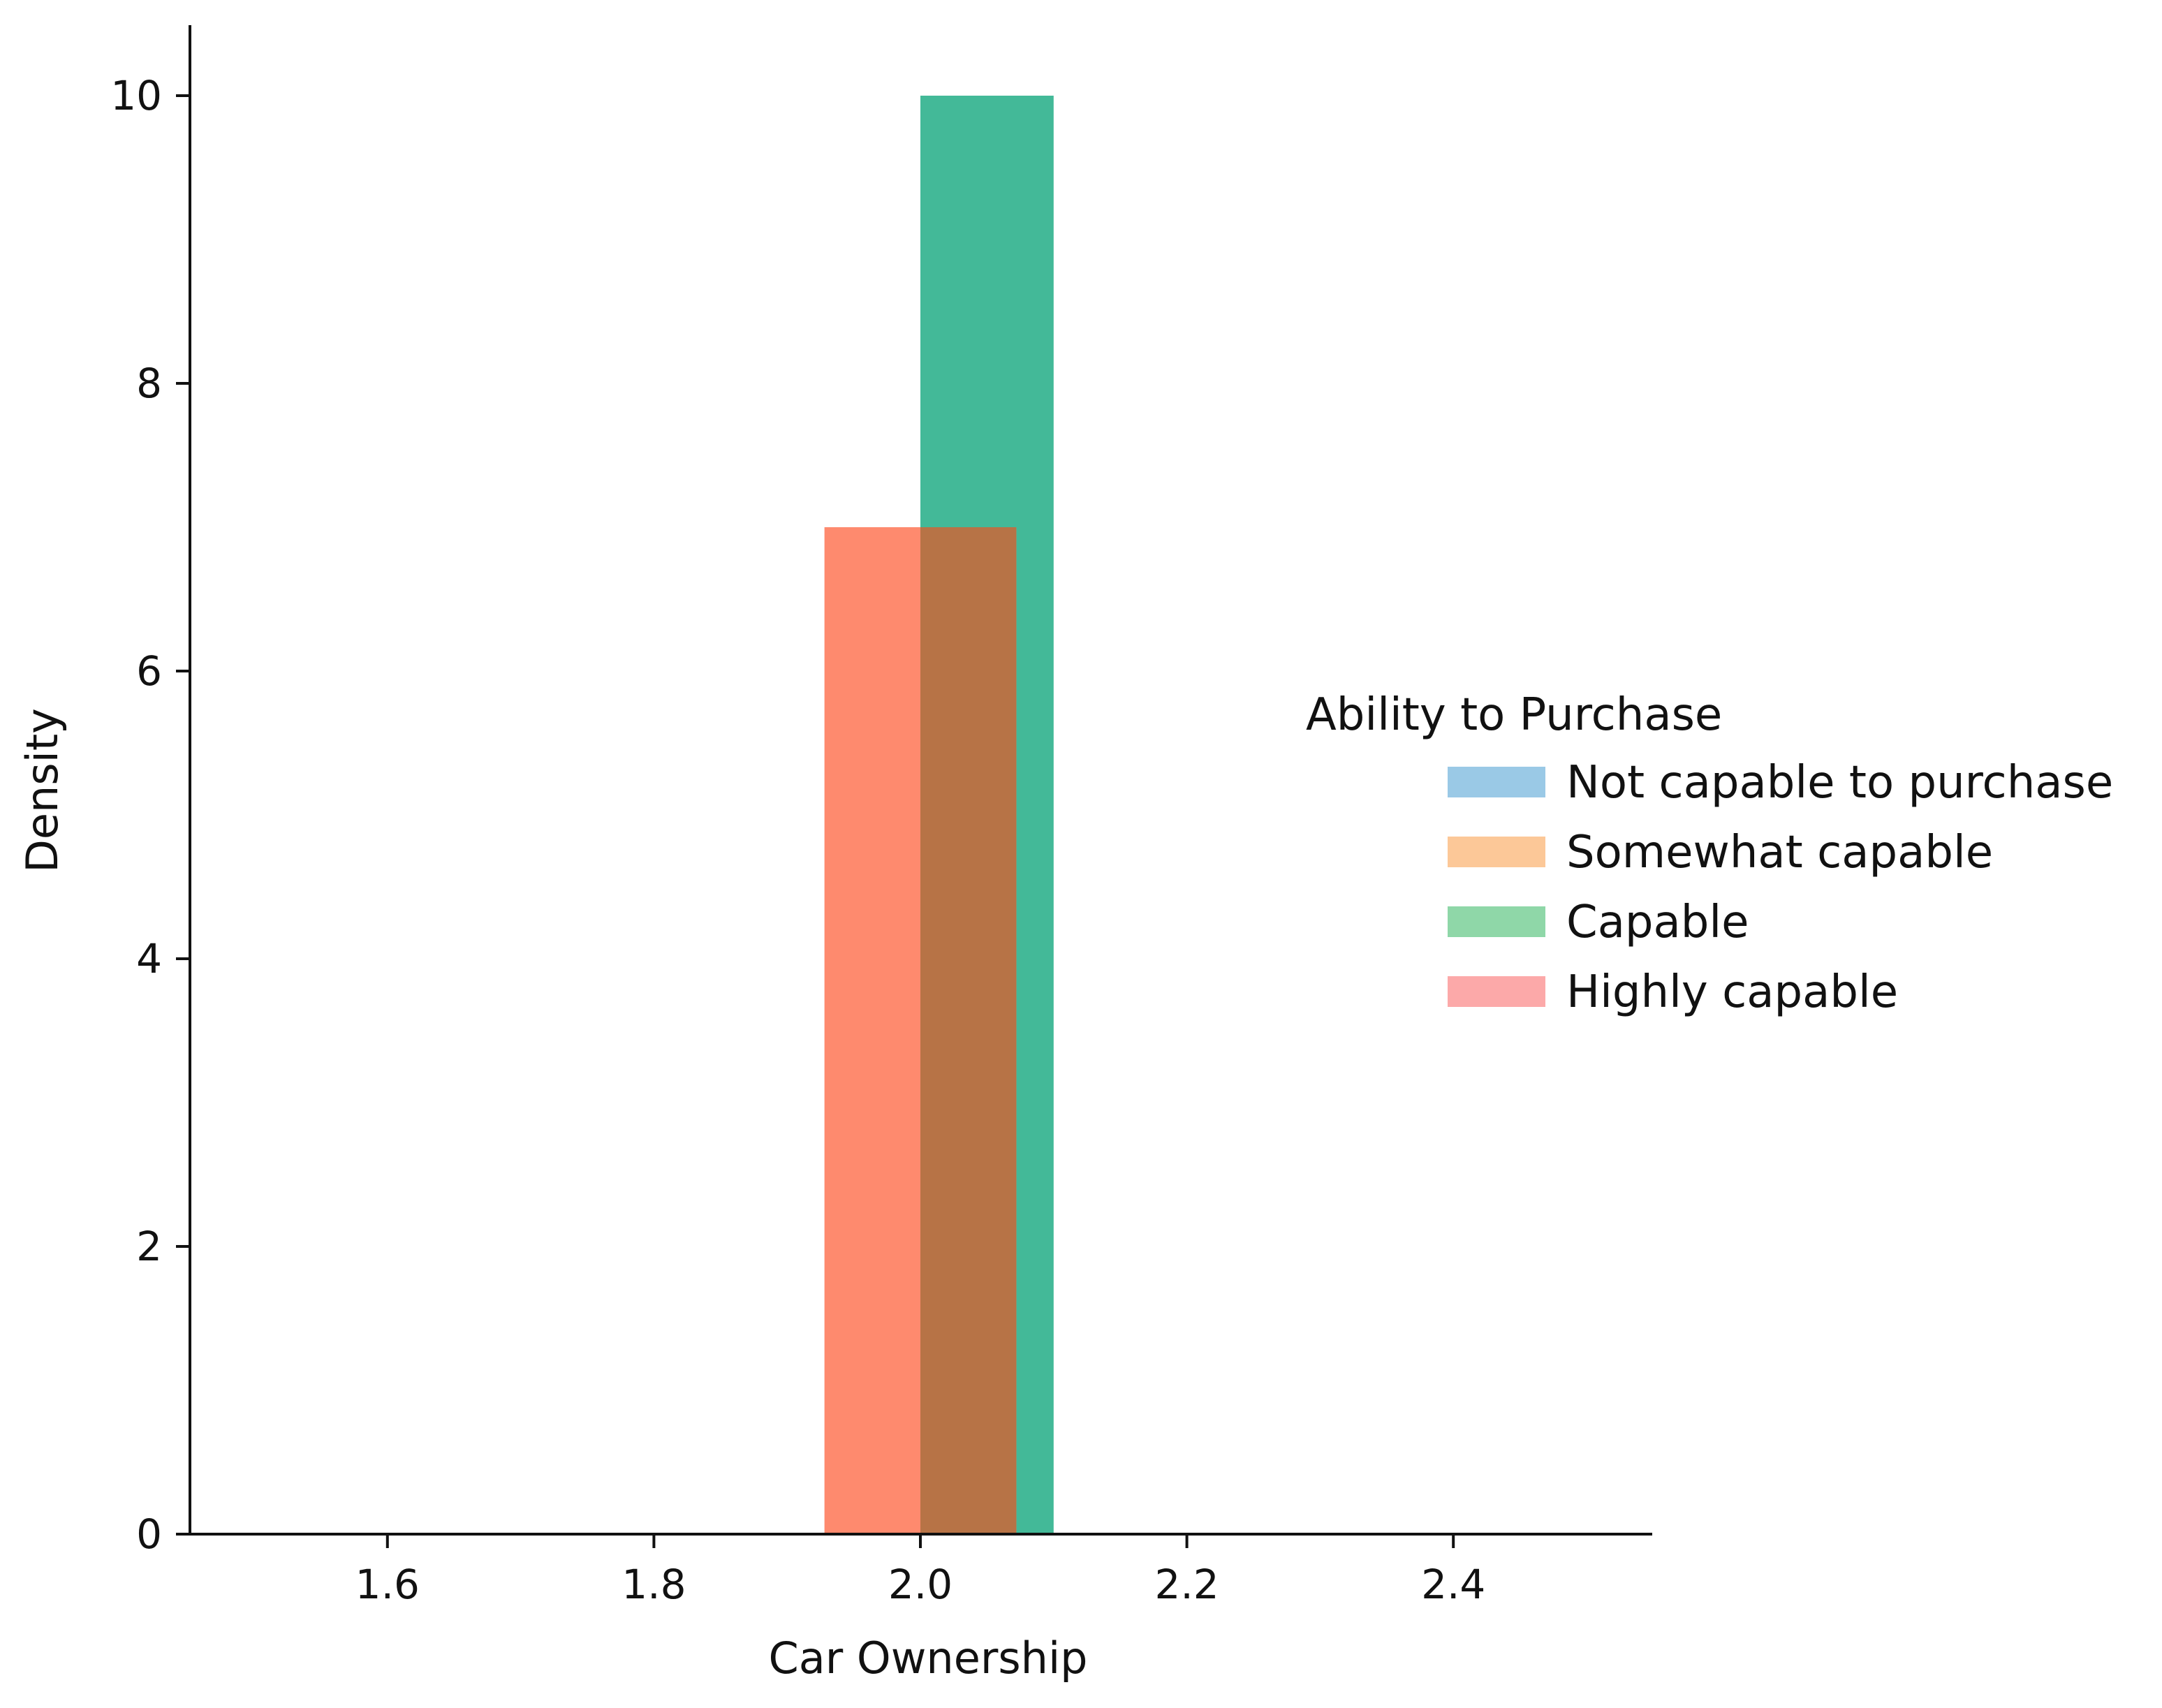 This screenshot has width=2162, height=1708. I want to click on legend-label: Highly capable, so click(1732, 992).